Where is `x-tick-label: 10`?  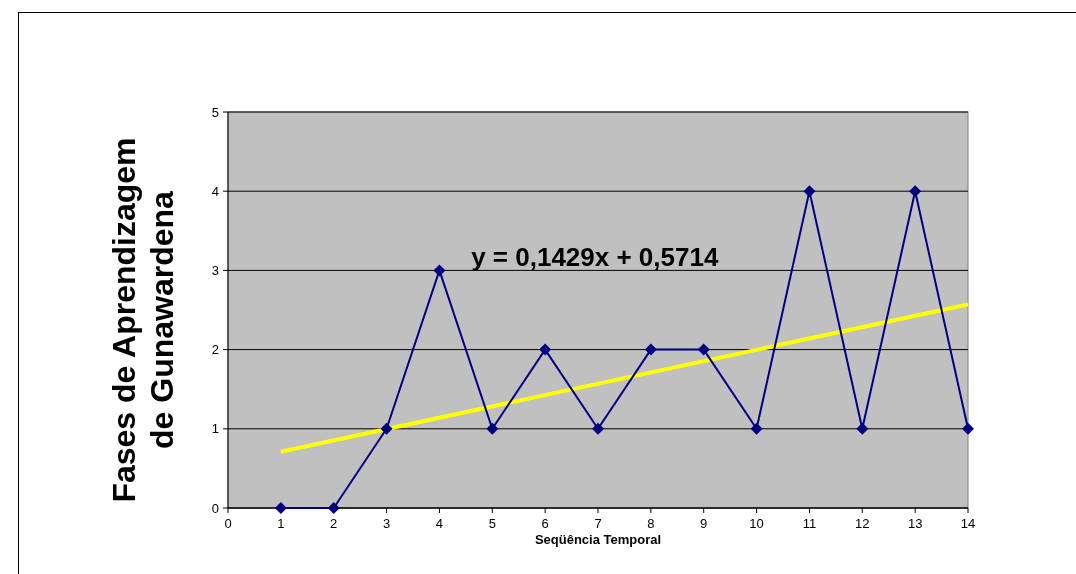
x-tick-label: 10 is located at coordinates (756, 523).